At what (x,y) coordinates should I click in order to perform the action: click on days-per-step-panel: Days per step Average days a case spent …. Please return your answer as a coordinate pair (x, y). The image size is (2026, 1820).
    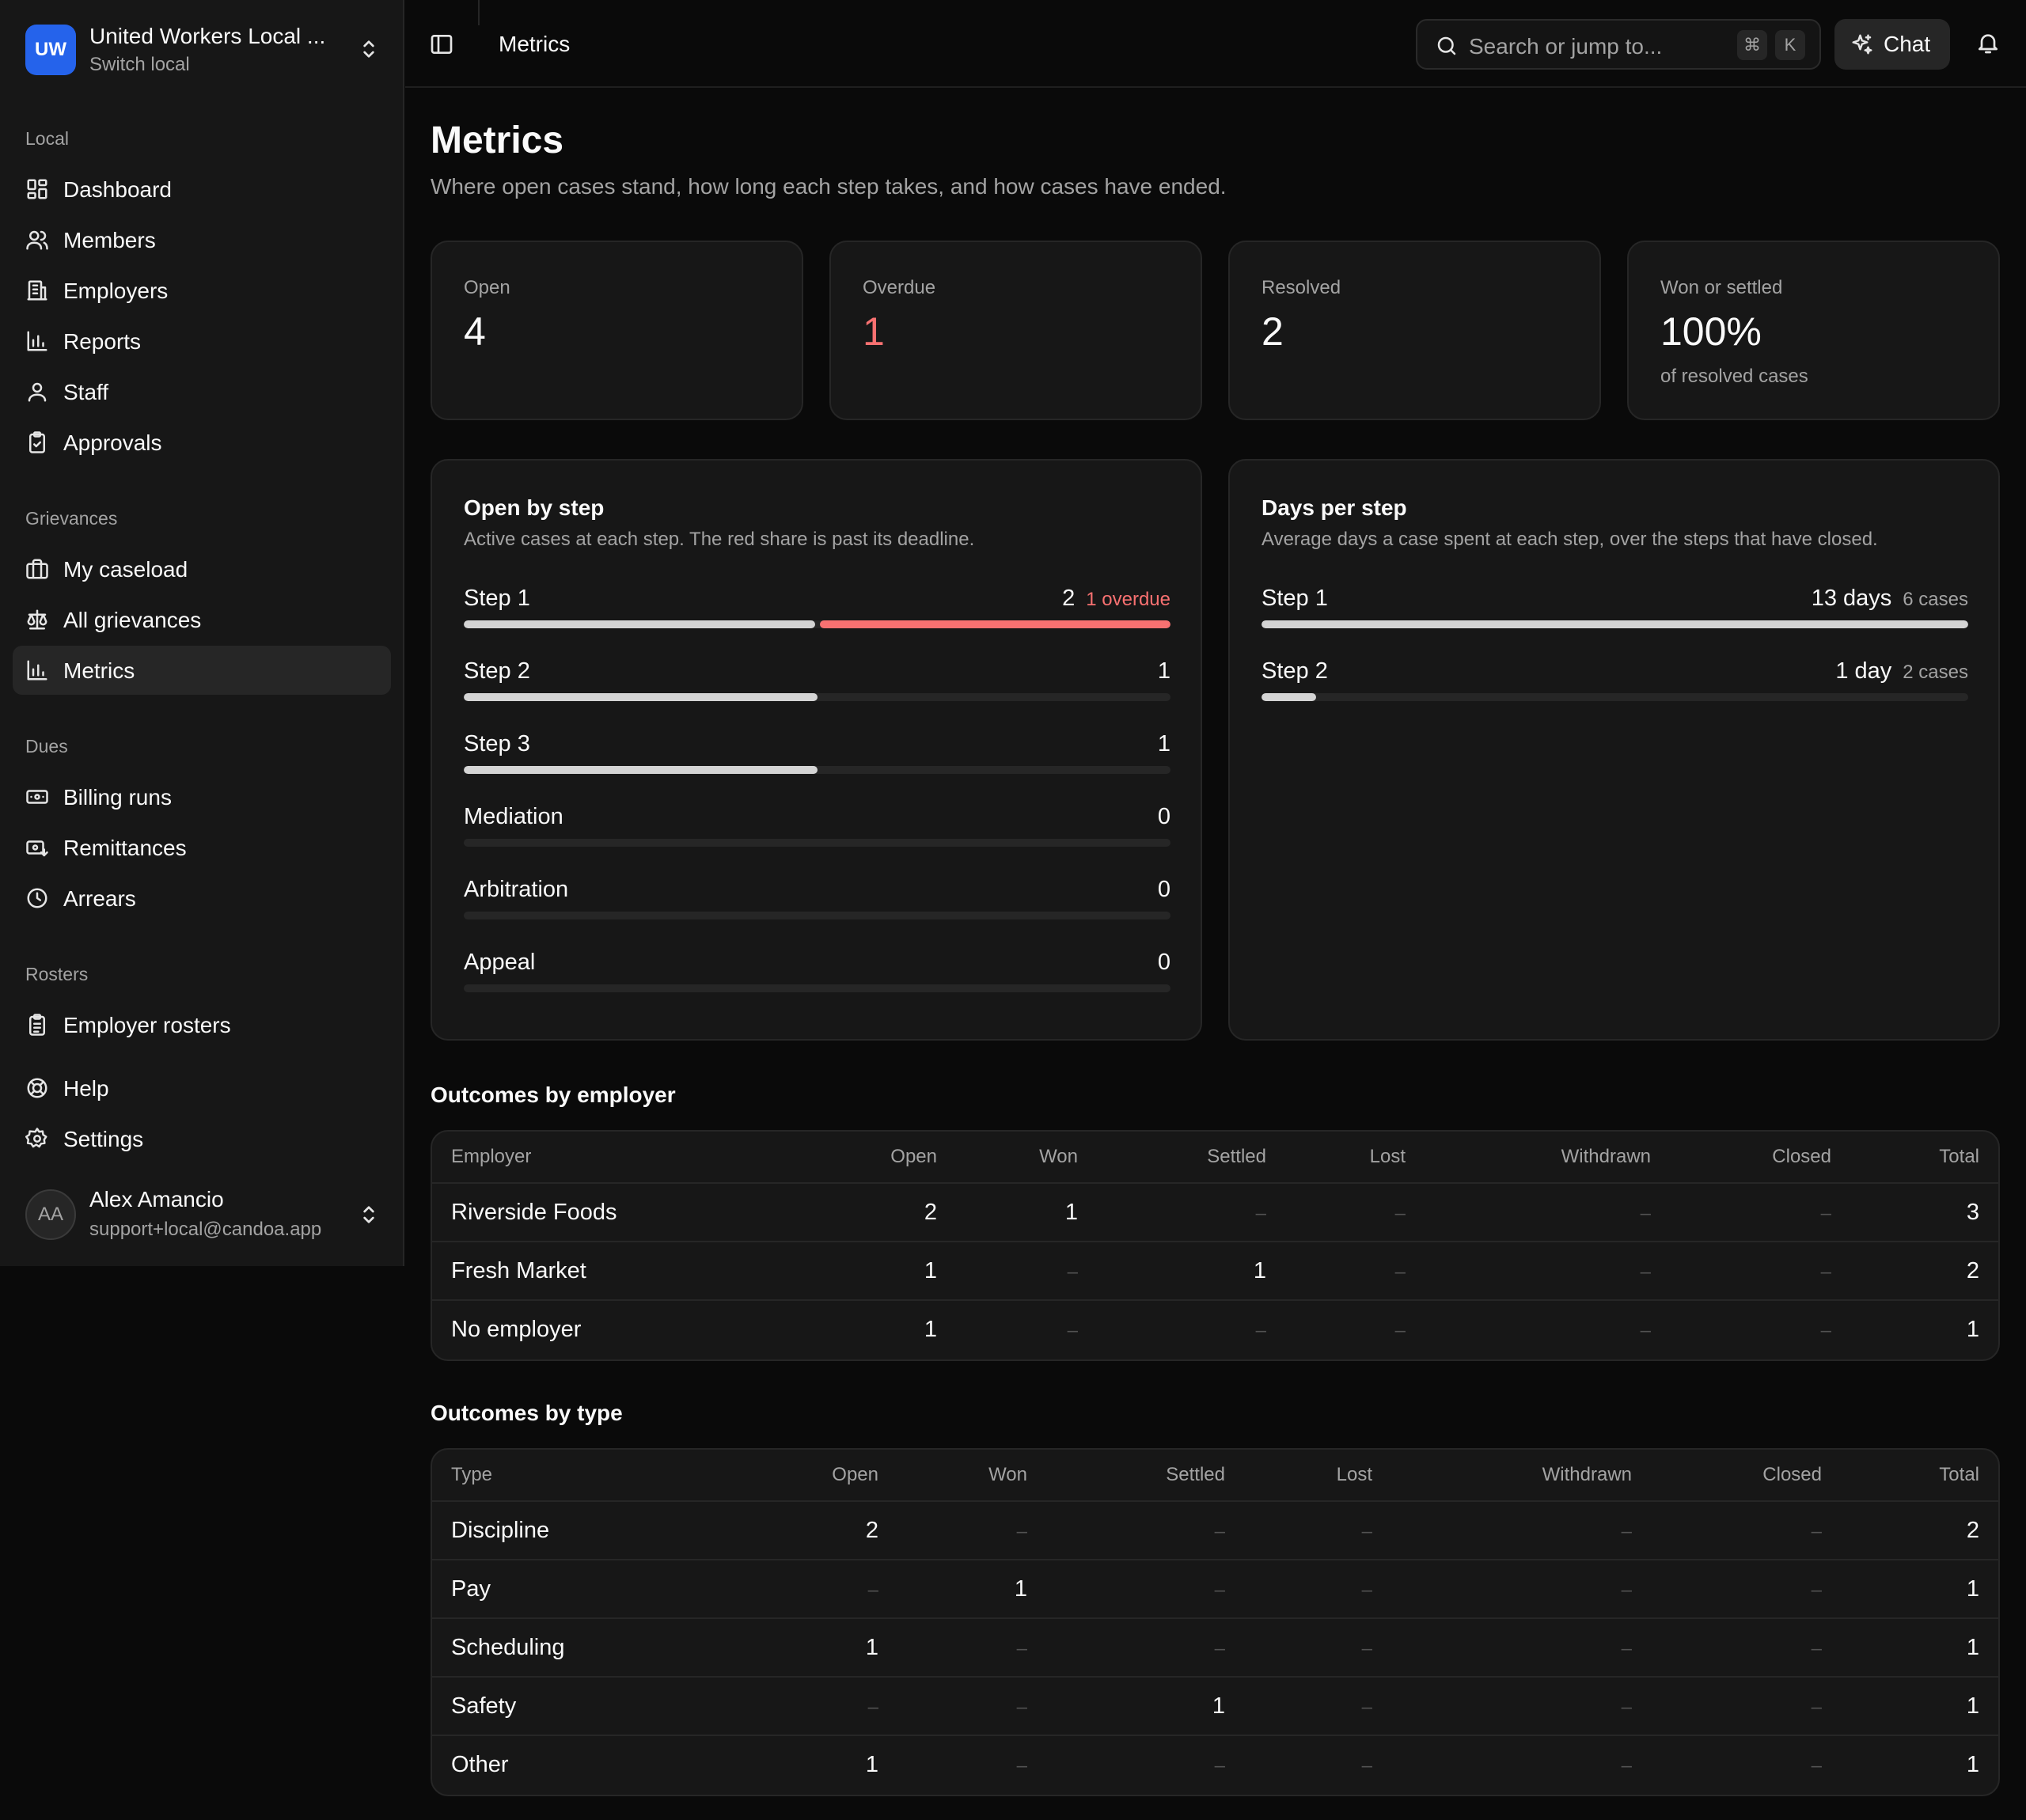
    Looking at the image, I should click on (1614, 750).